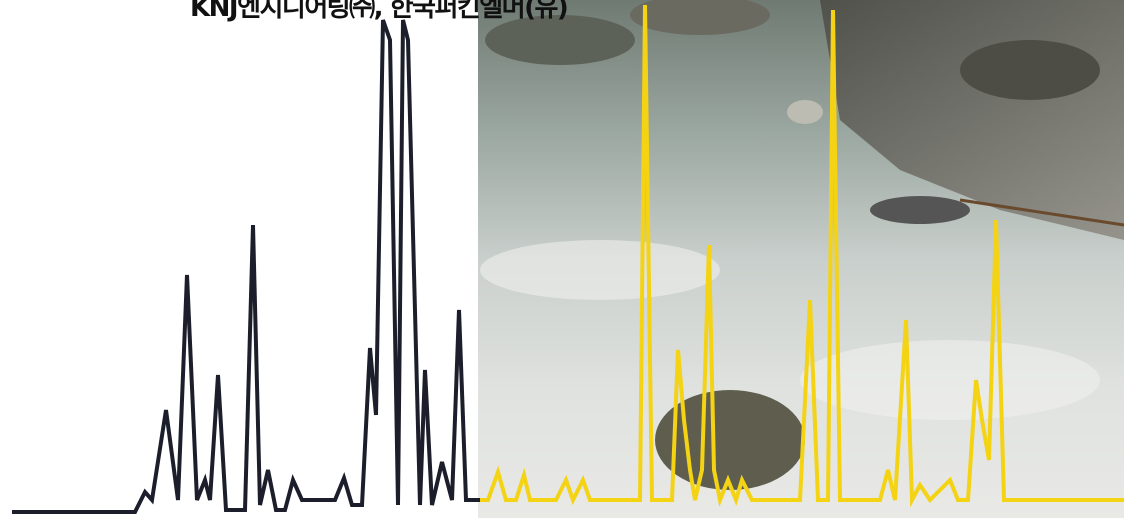 The image size is (1124, 518). I want to click on title: KNJ엔지니어링㈜, 한국퍼킨엘머(유), so click(378, 11).